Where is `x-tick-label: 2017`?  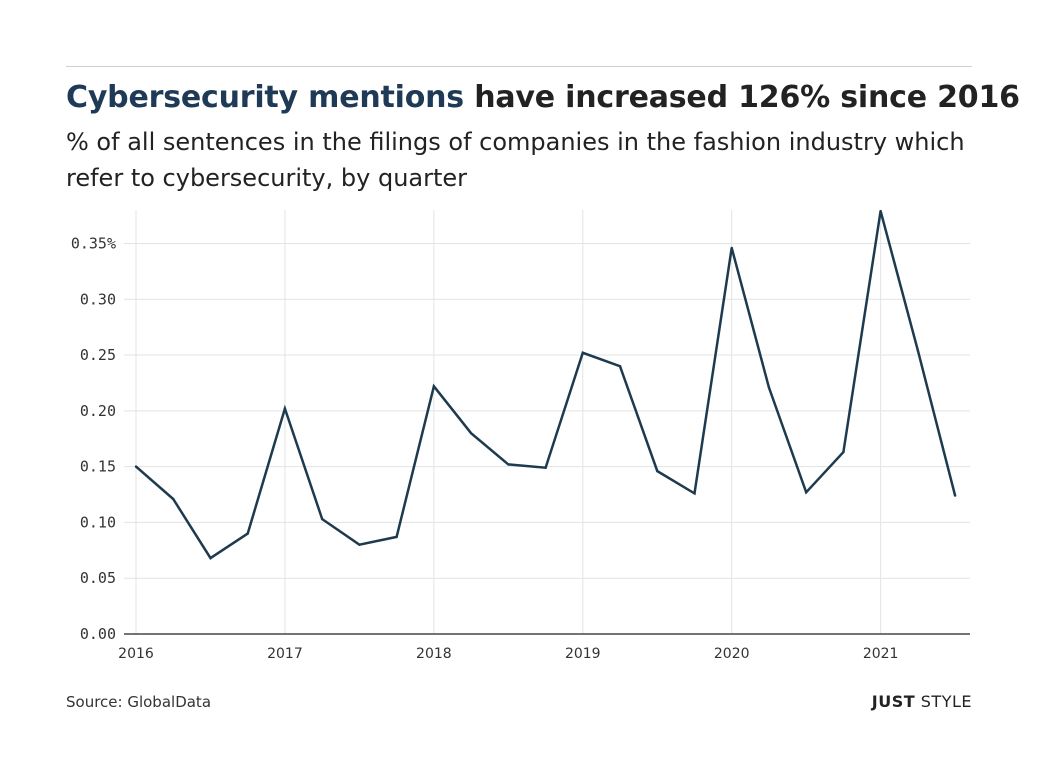 x-tick-label: 2017 is located at coordinates (285, 654).